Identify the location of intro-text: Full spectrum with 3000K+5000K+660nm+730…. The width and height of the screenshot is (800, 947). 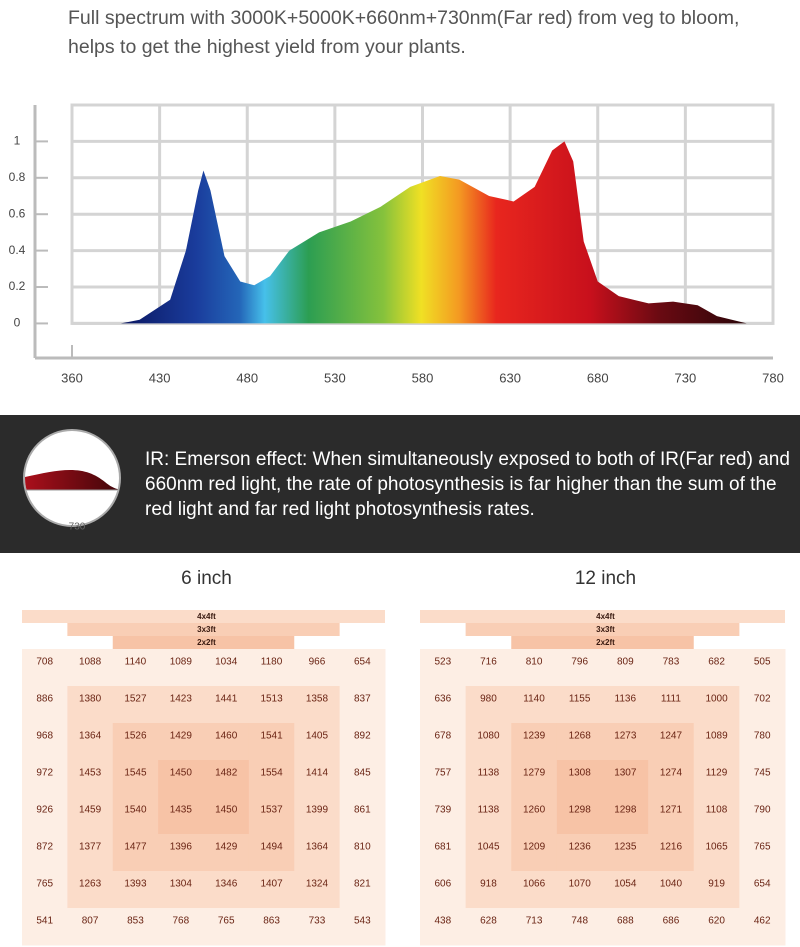
(404, 32).